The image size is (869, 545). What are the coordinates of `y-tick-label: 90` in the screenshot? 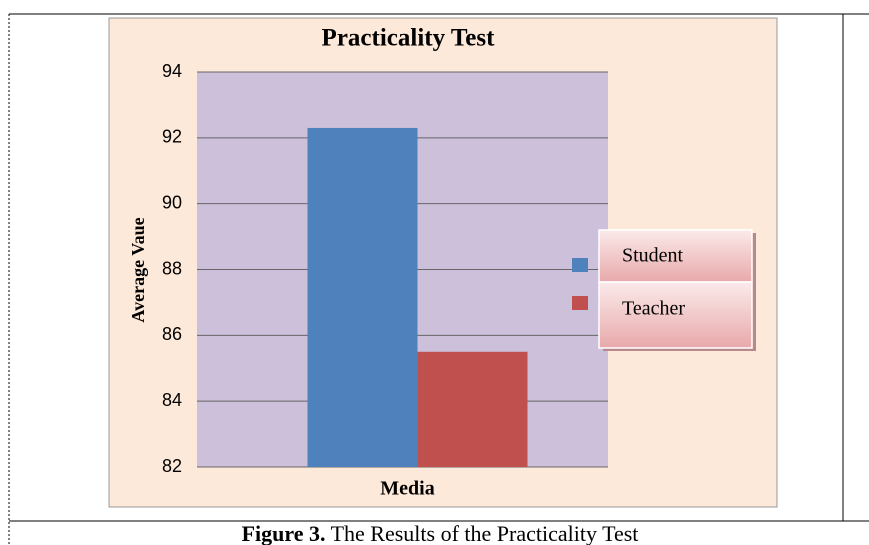 It's located at (172, 202).